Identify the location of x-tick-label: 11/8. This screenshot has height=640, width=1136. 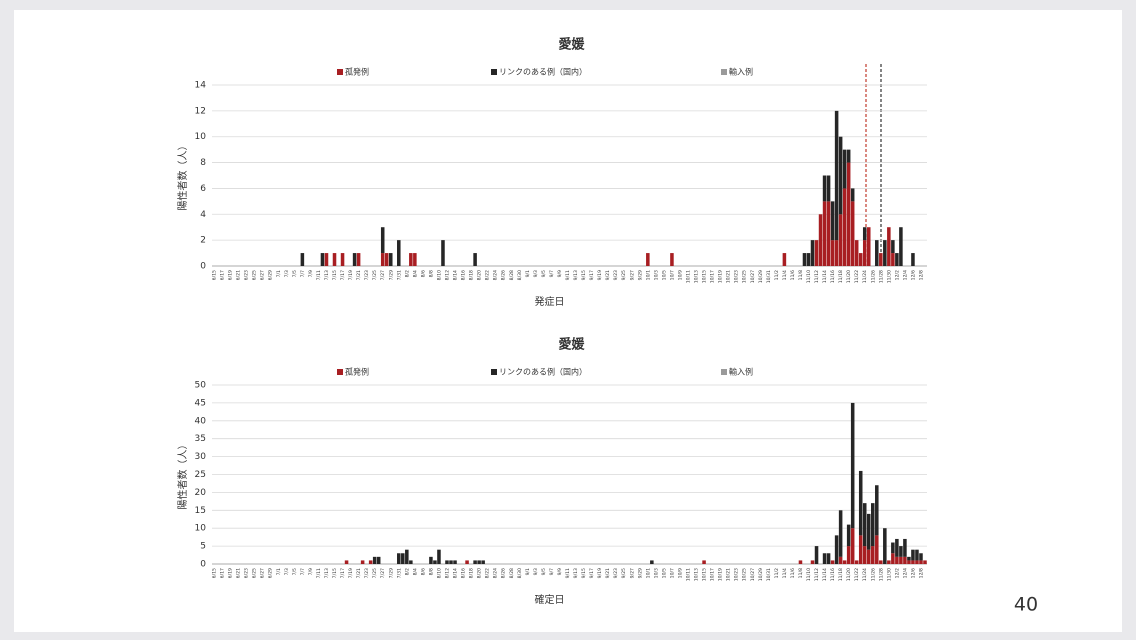
(801, 573).